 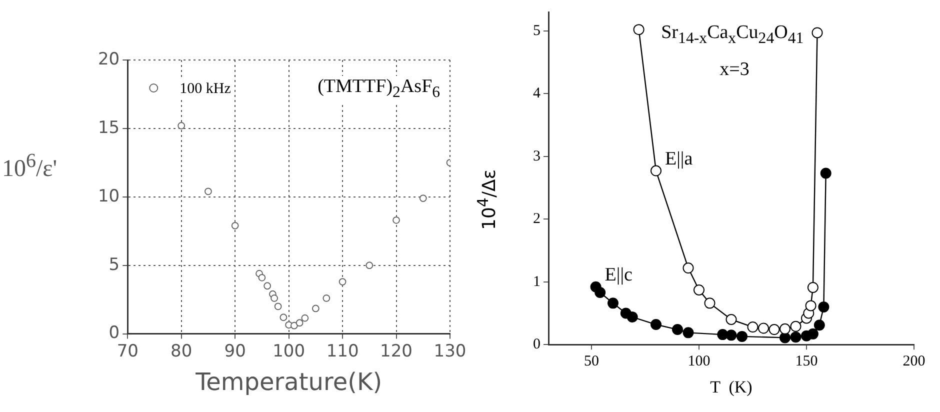 I want to click on x-tick-label: 150, so click(x=806, y=362).